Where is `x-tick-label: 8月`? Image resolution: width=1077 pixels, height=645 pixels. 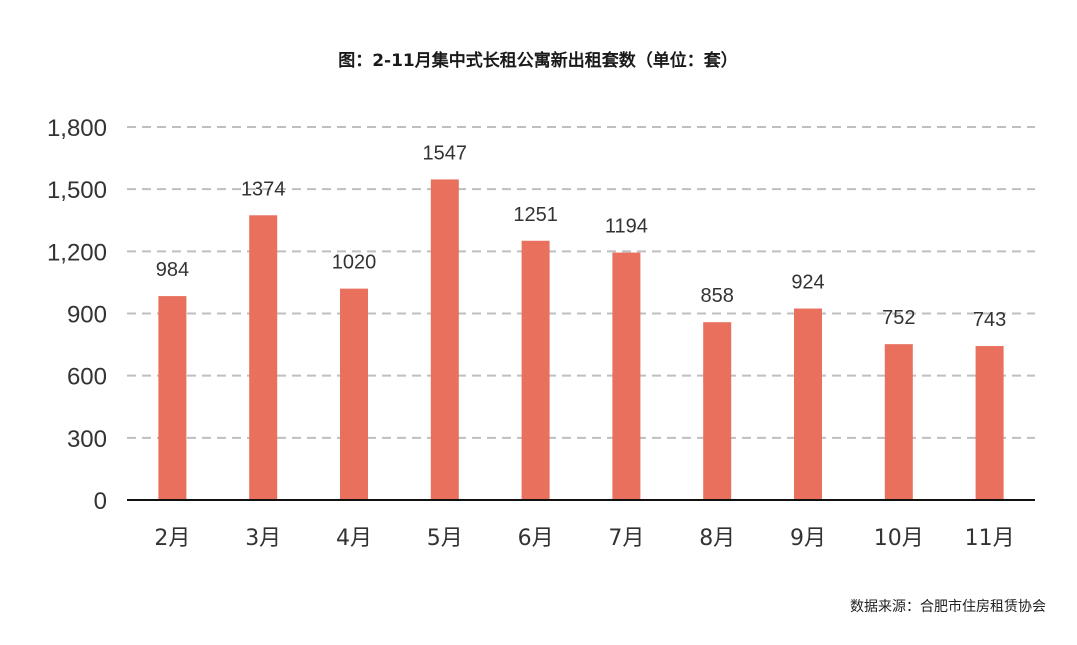 x-tick-label: 8月 is located at coordinates (717, 538).